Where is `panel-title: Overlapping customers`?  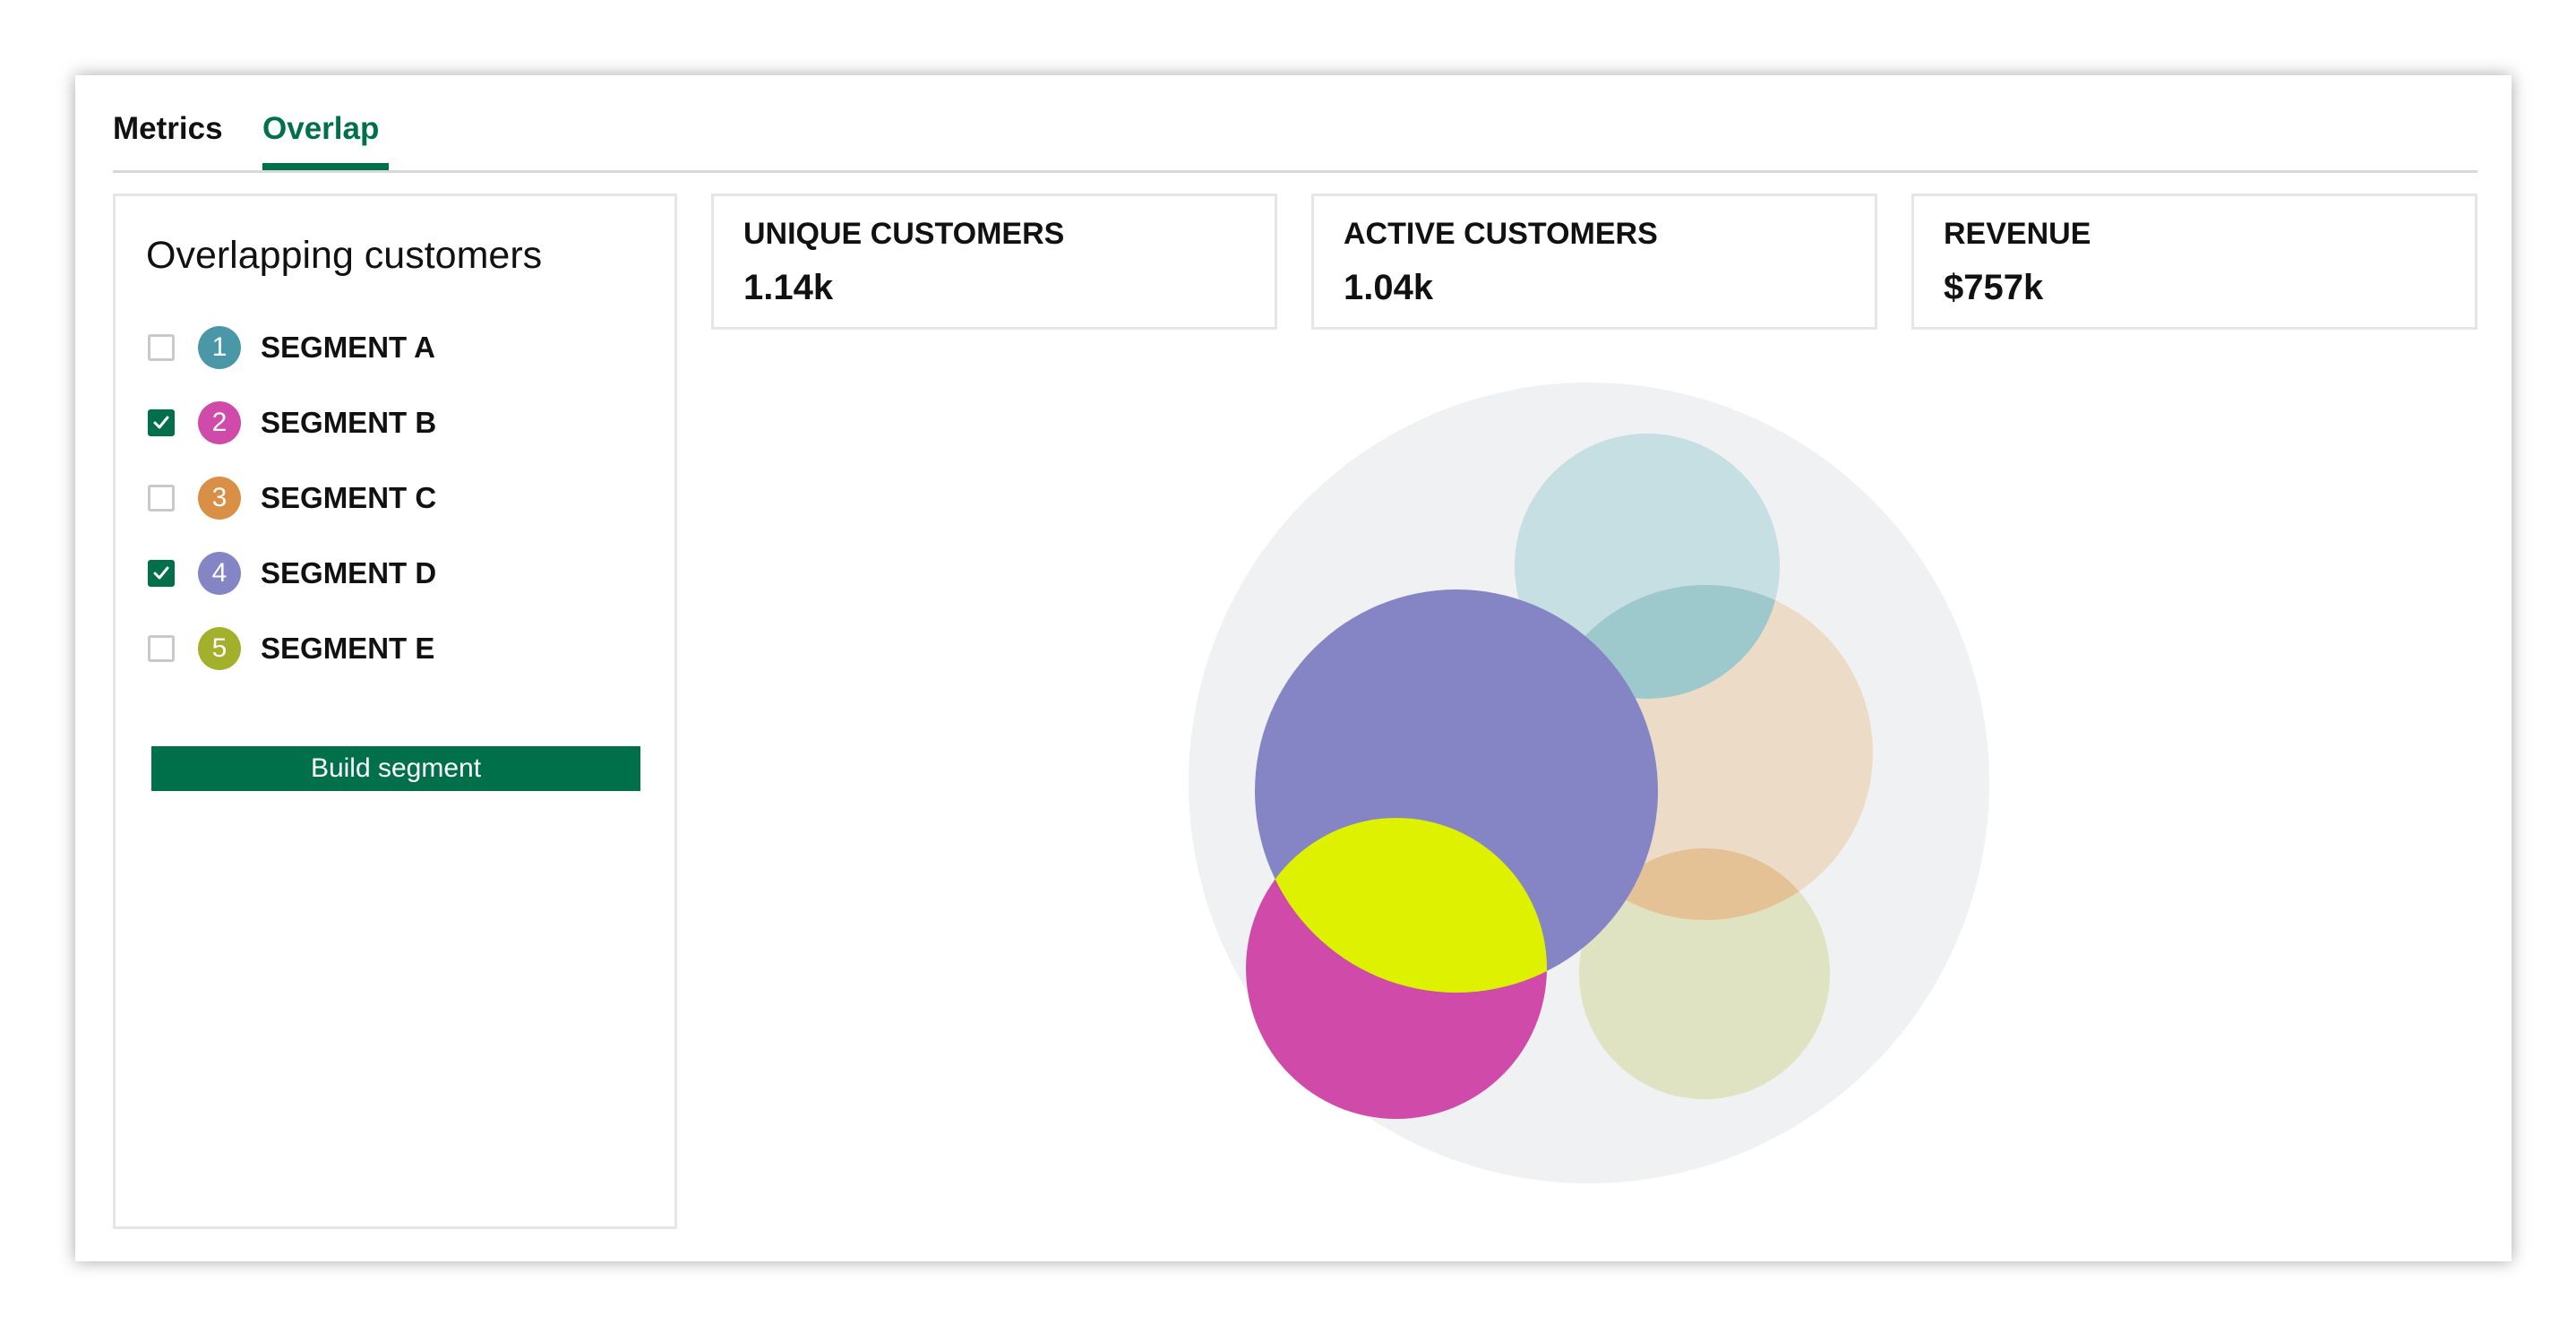 panel-title: Overlapping customers is located at coordinates (344, 256).